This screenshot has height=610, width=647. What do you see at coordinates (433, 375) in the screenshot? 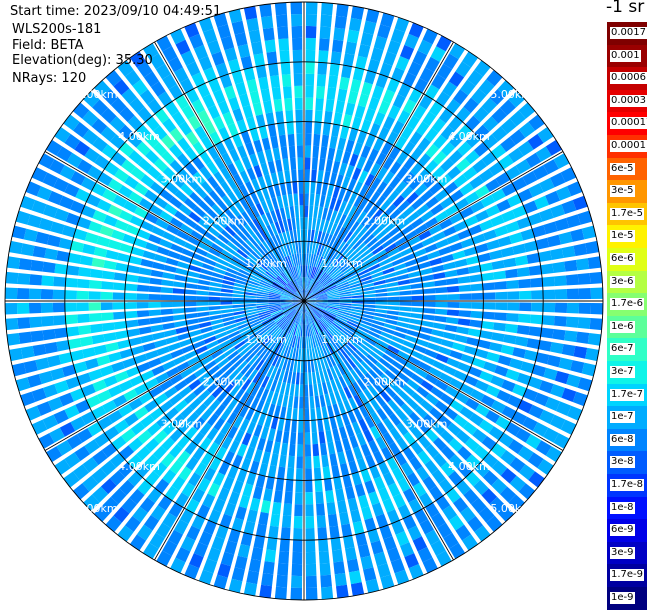
I see `azimuth-spoke` at bounding box center [433, 375].